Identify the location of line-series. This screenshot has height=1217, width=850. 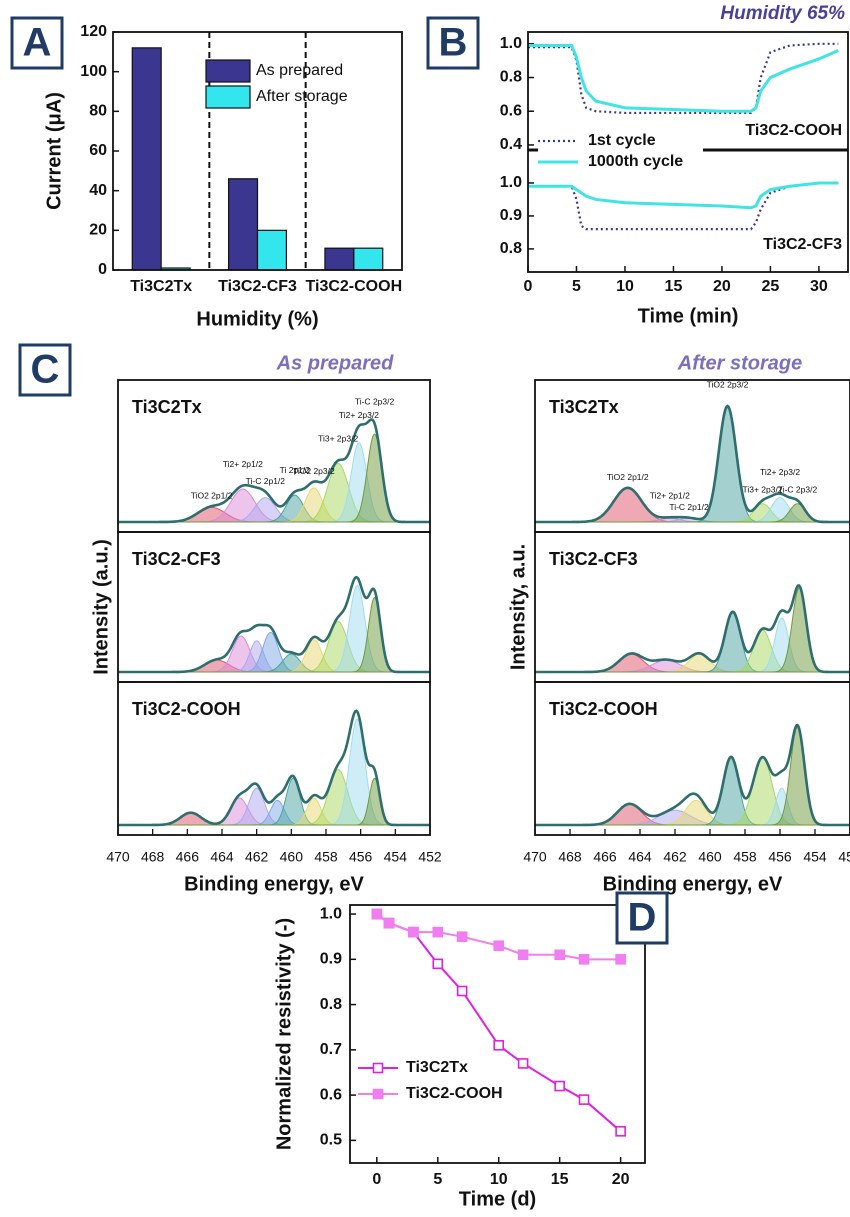
(683, 206).